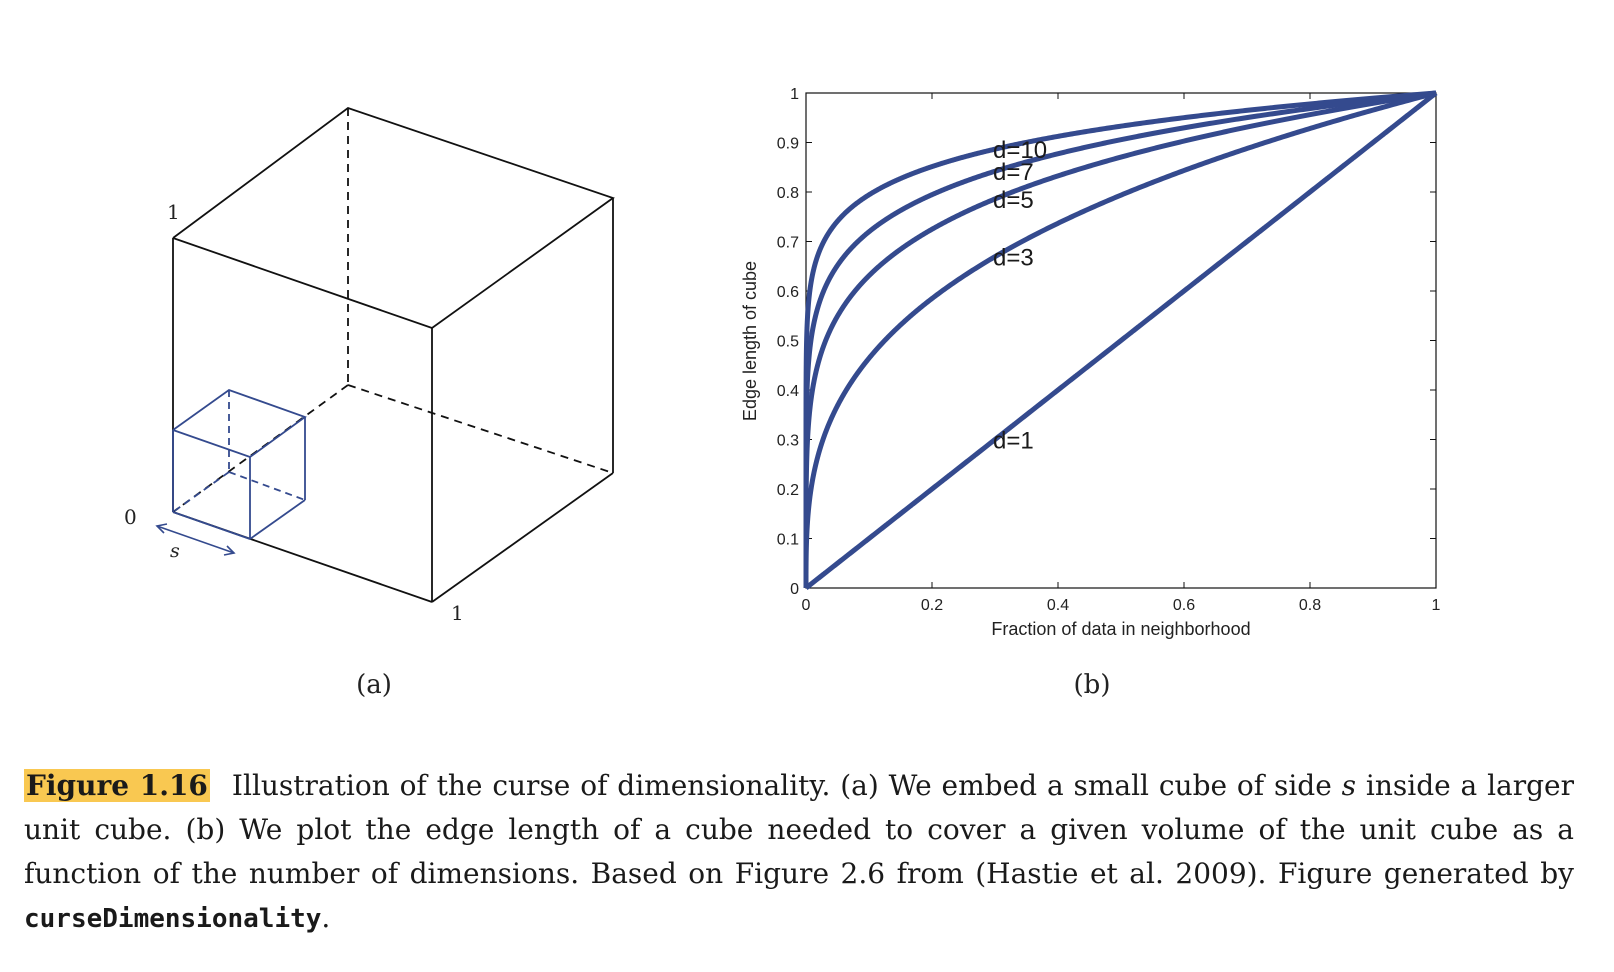 This screenshot has height=972, width=1614. What do you see at coordinates (1092, 685) in the screenshot?
I see `subfigure-label-b: (b)` at bounding box center [1092, 685].